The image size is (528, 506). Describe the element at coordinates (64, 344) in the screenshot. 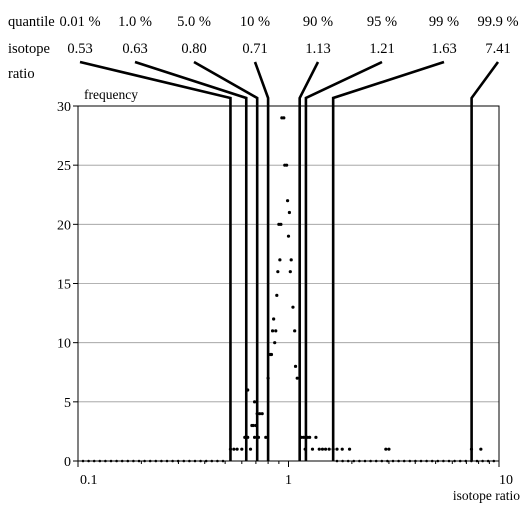

I see `y-tick-label: 10` at that location.